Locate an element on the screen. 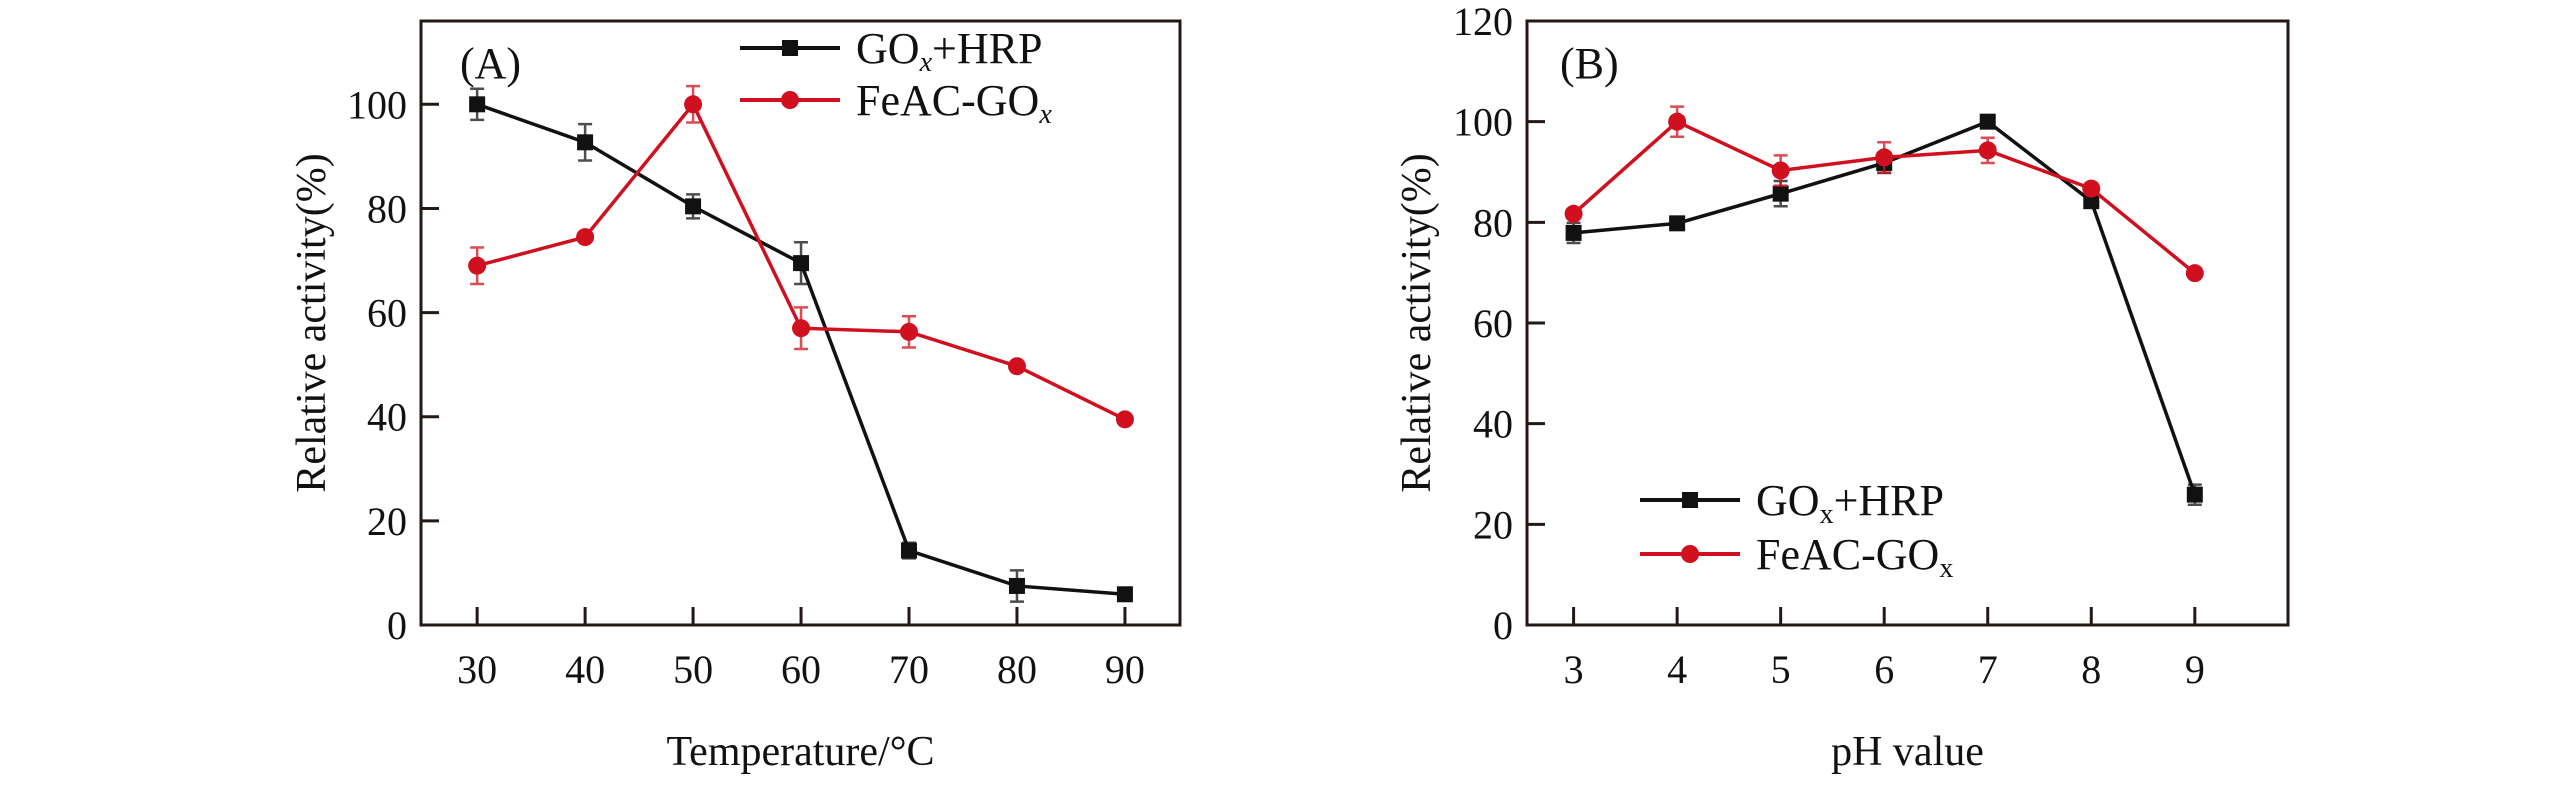  x-tick-label: 50 is located at coordinates (693, 669).